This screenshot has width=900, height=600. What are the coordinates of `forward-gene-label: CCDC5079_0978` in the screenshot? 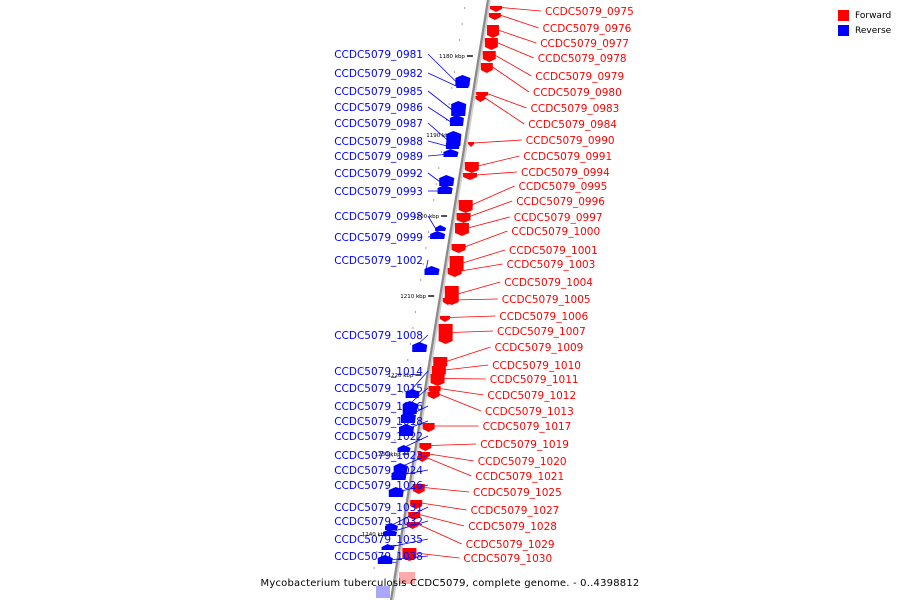 It's located at (582, 59).